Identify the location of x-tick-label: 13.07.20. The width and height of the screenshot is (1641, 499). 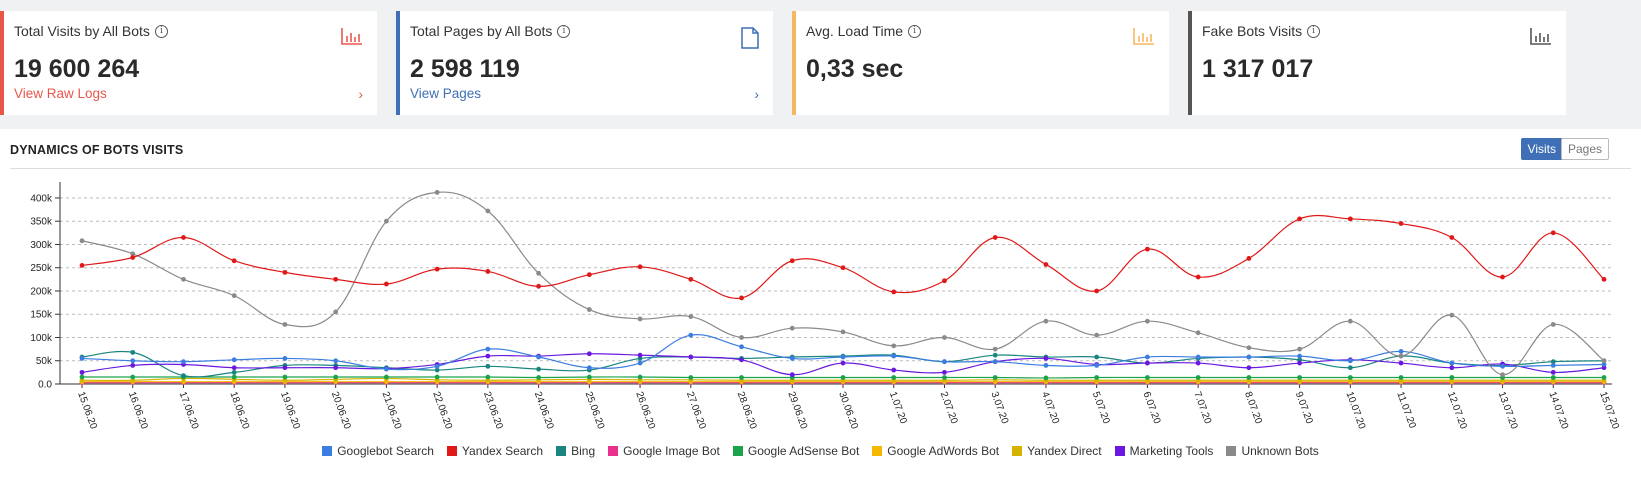
(1508, 410).